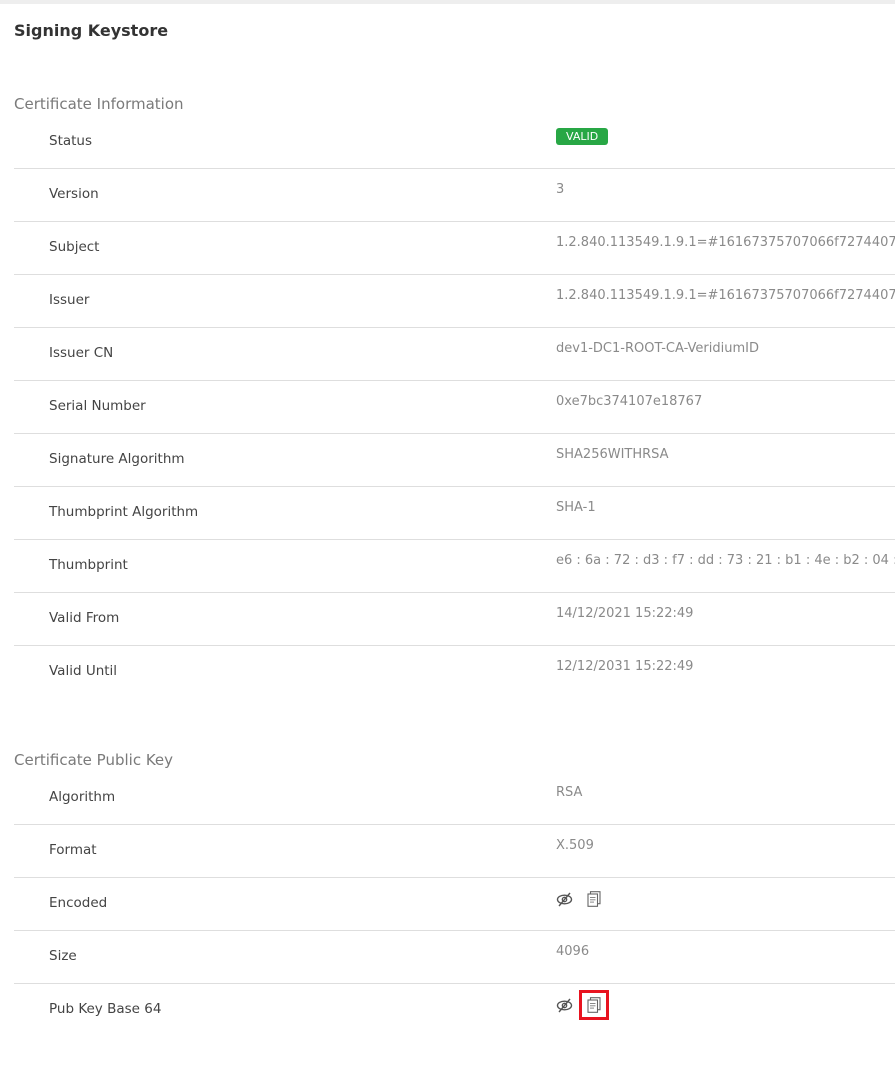 The image size is (895, 1071). I want to click on row-label: Issuer CN, so click(81, 353).